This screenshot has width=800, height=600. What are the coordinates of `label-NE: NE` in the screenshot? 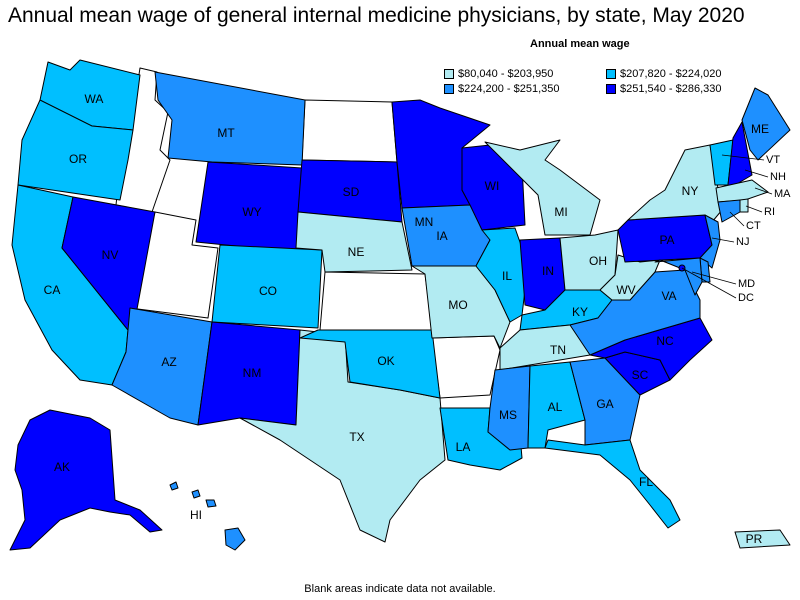 It's located at (356, 252).